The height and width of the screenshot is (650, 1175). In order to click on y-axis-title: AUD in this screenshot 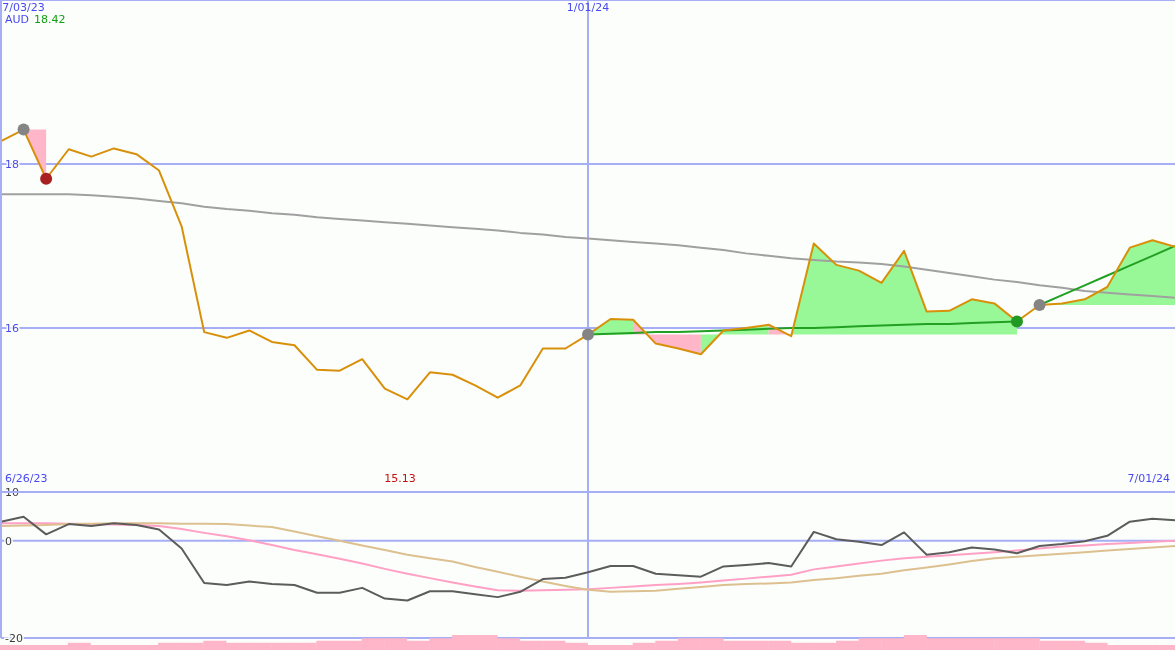, I will do `click(17, 19)`.